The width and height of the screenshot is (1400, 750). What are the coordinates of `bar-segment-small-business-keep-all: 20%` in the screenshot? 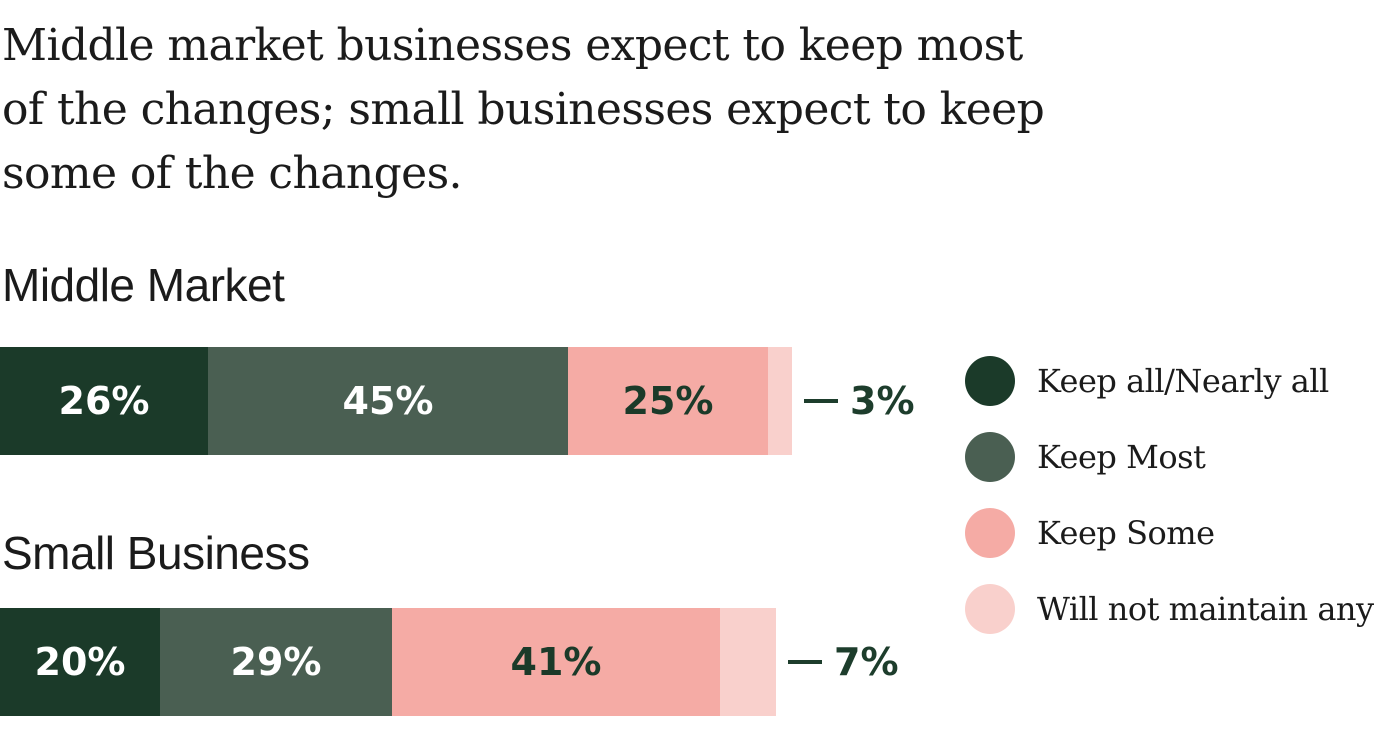 It's located at (80, 662).